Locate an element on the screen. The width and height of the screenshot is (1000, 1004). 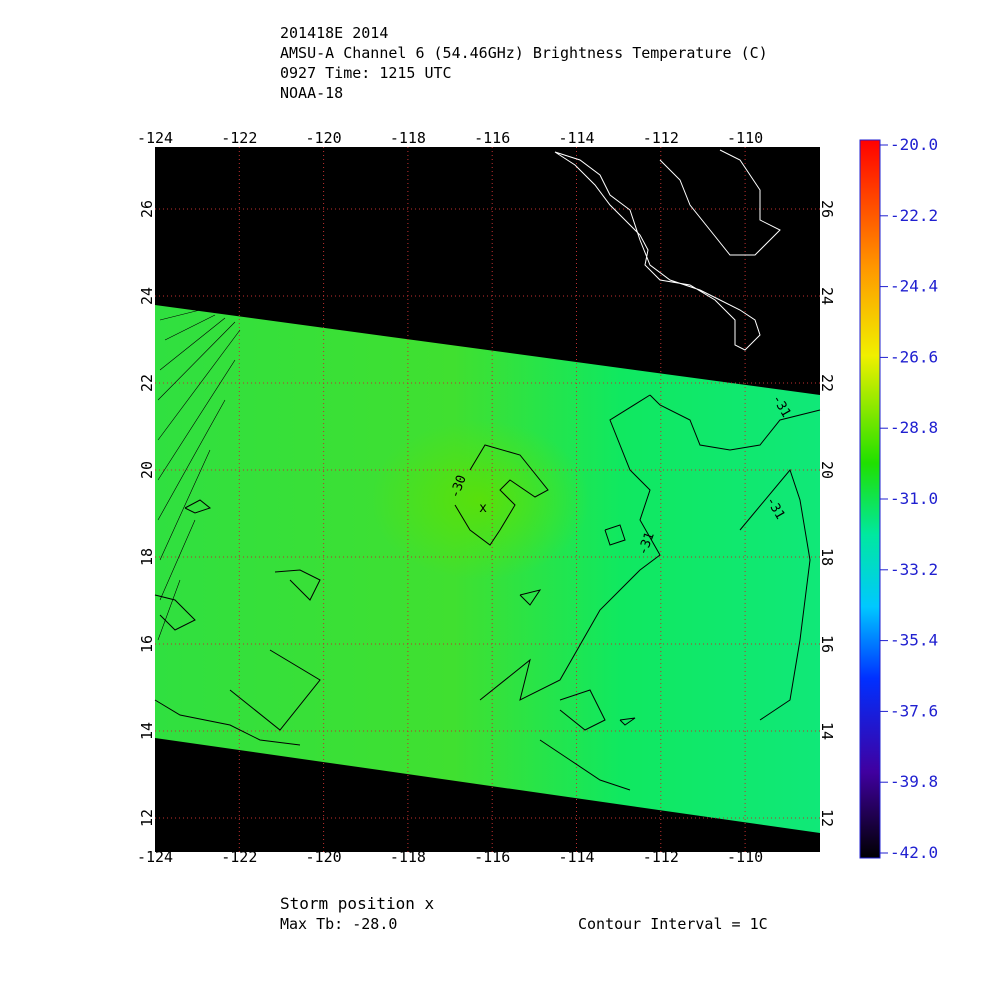
warm-core is located at coordinates (480, 500).